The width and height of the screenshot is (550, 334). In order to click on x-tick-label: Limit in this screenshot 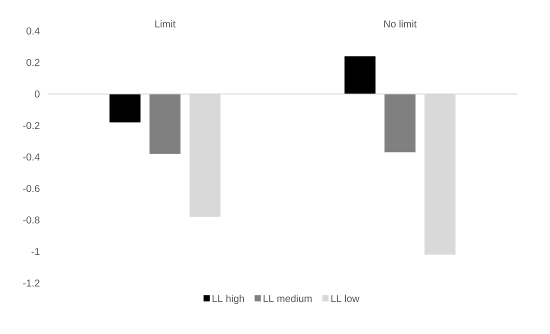, I will do `click(165, 24)`.